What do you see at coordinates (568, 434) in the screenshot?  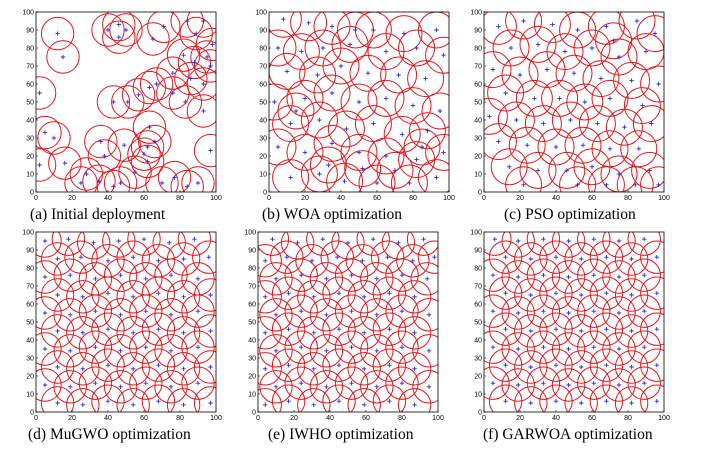 I see `caption-garwoa: (f) GARWOA optimization` at bounding box center [568, 434].